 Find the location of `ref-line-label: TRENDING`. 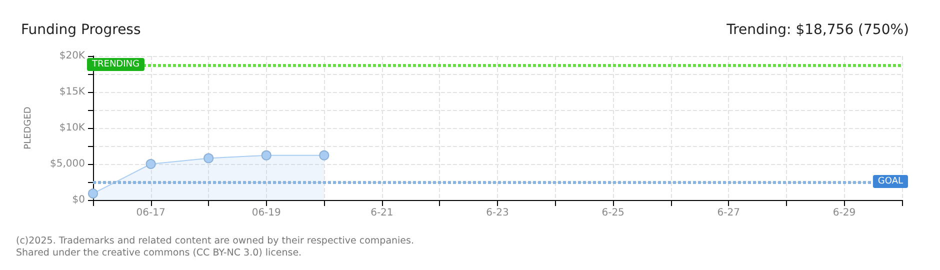

ref-line-label: TRENDING is located at coordinates (115, 64).